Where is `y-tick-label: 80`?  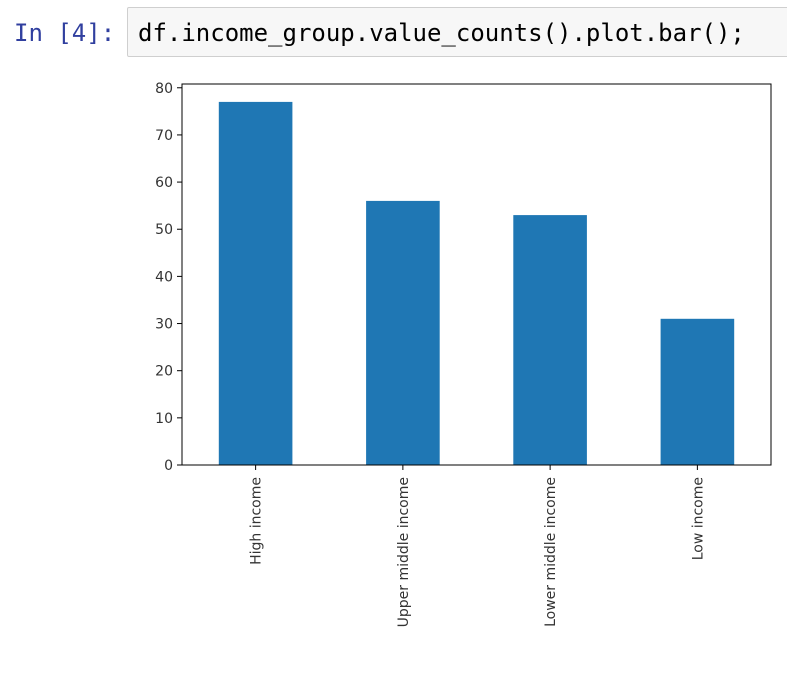
y-tick-label: 80 is located at coordinates (164, 89).